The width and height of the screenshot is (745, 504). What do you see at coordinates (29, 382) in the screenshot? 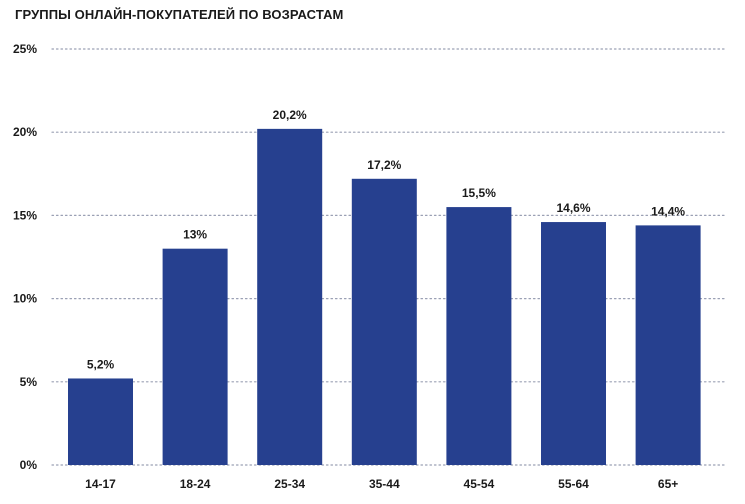
I see `y-tick-label-5: 5%` at bounding box center [29, 382].